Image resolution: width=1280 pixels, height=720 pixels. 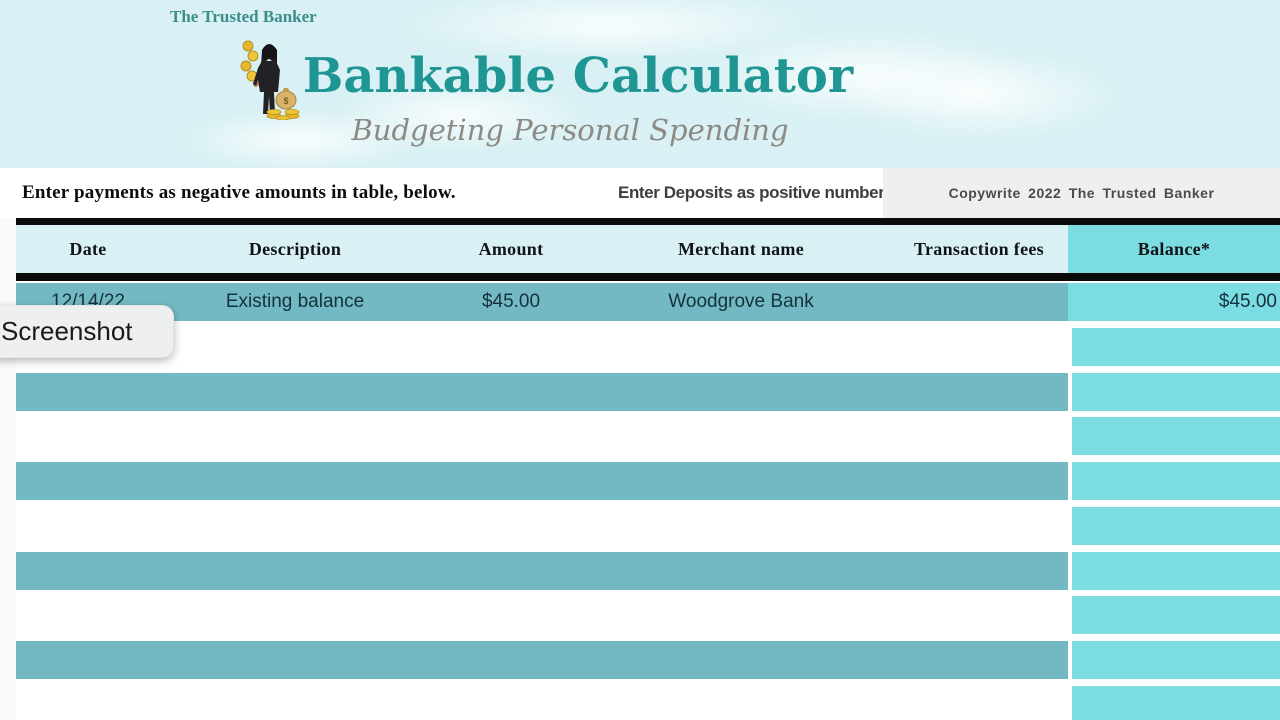 I want to click on column-header-merchant: Merchant name, so click(x=741, y=248).